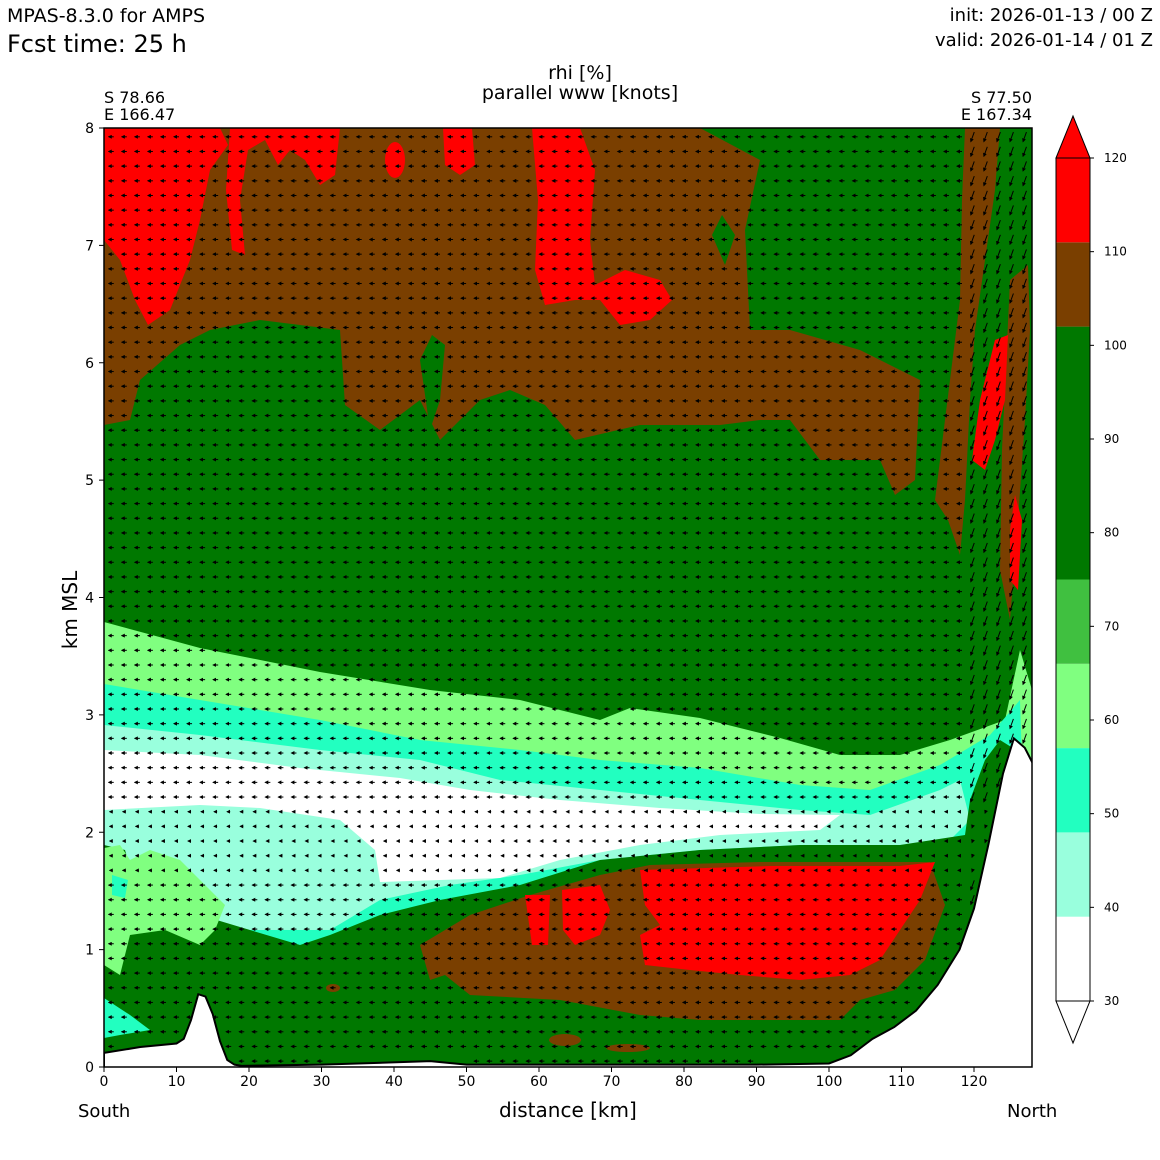 The width and height of the screenshot is (1160, 1160). What do you see at coordinates (89, 951) in the screenshot?
I see `y-tick-label: 1` at bounding box center [89, 951].